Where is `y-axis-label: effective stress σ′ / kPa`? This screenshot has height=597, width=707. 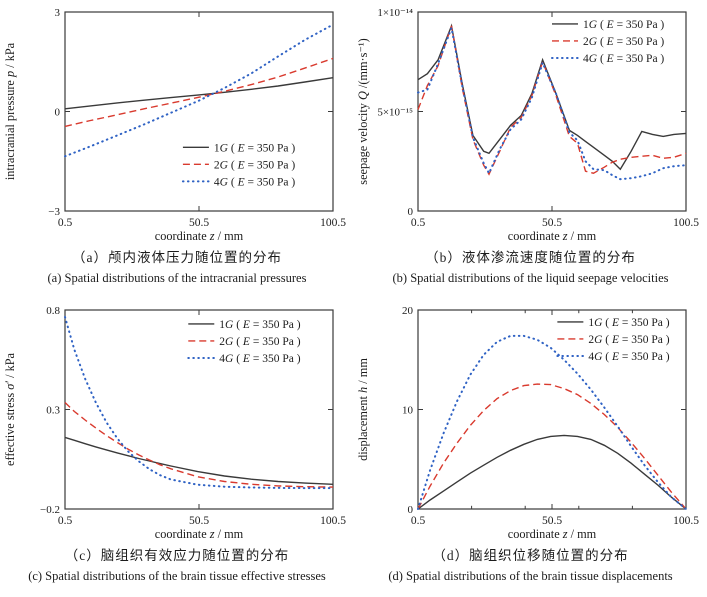
y-axis-label: effective stress σ′ / kPa is located at coordinates (10, 409).